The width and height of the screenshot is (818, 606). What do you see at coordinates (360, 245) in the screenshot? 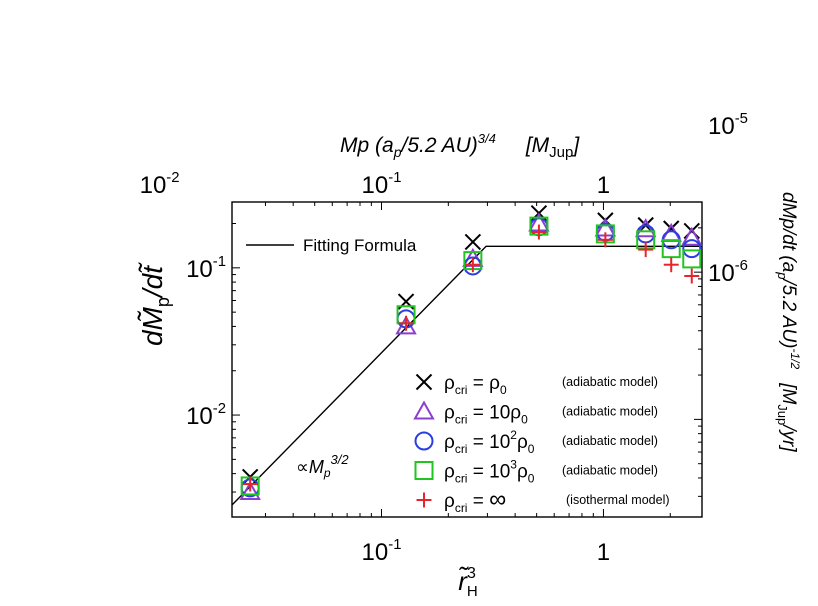
I see `fit-legend-label: Fitting Formula` at bounding box center [360, 245].